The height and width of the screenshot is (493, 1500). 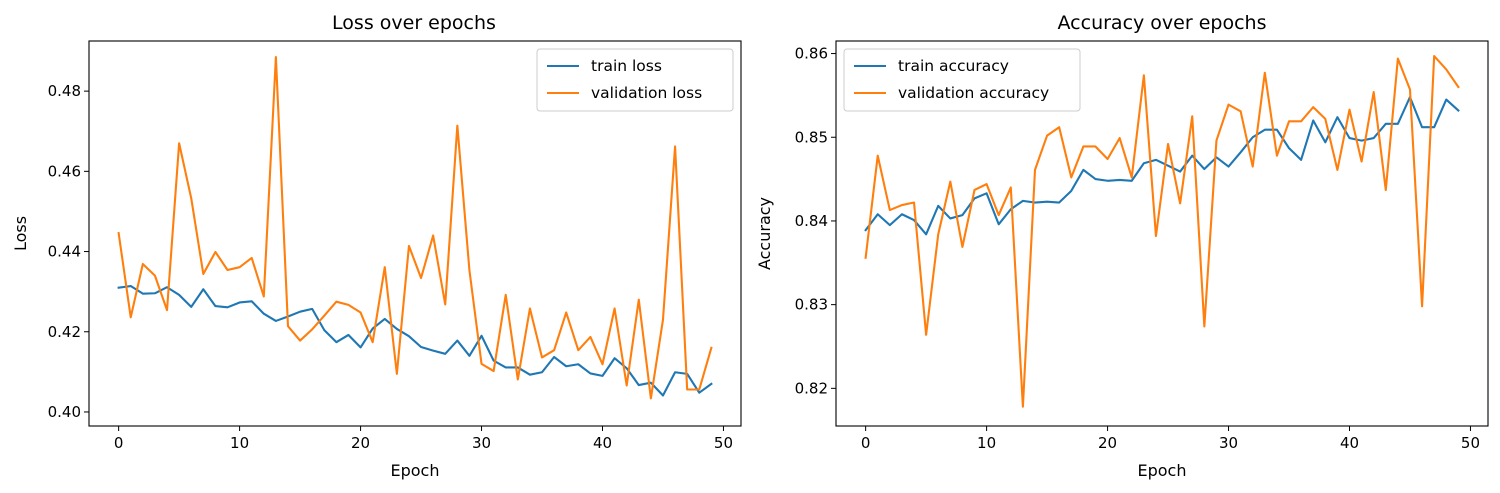 What do you see at coordinates (811, 54) in the screenshot?
I see `y-tick-label: 0.86` at bounding box center [811, 54].